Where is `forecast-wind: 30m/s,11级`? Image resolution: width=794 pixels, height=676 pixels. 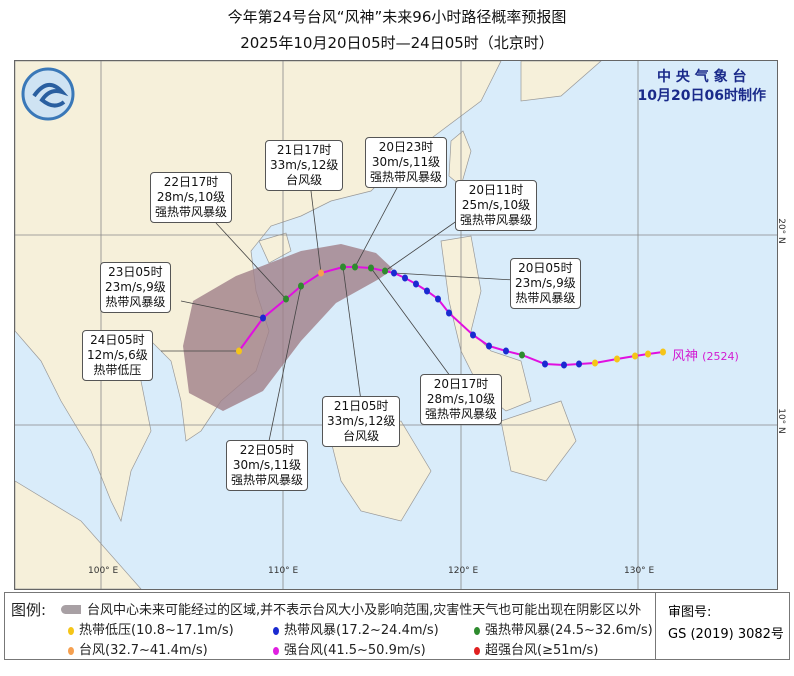
forecast-wind: 30m/s,11级 is located at coordinates (267, 465).